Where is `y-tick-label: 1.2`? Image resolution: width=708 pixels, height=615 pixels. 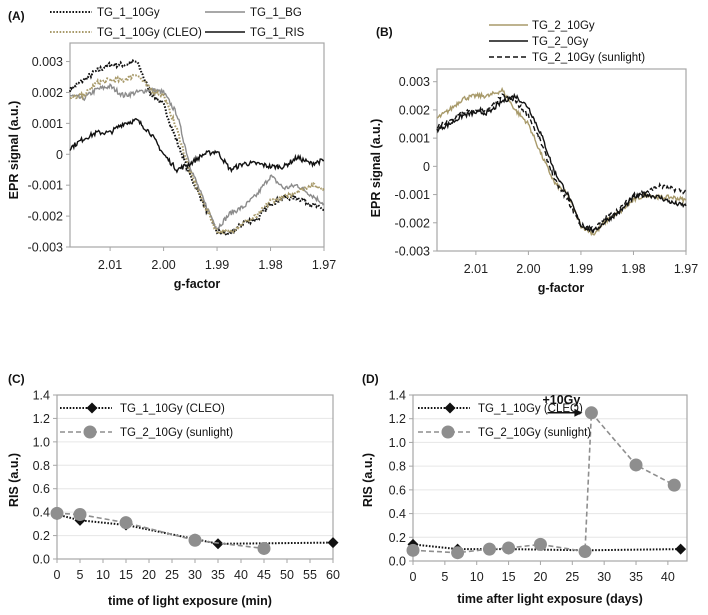
y-tick-label: 1.2 is located at coordinates (397, 419).